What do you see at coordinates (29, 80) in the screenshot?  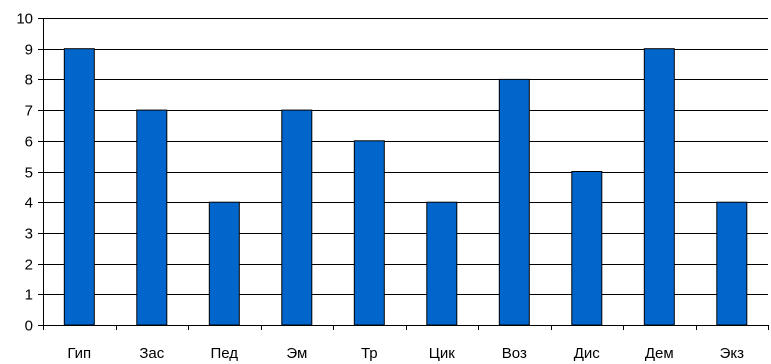 I see `y-tick-label: 8` at bounding box center [29, 80].